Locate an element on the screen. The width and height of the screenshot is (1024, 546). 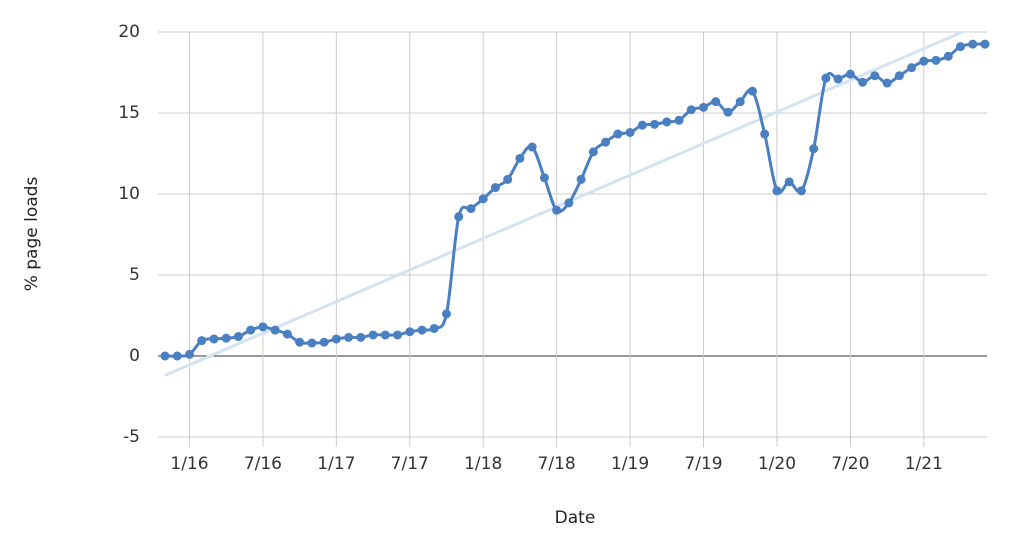
y-axis-title: % page loads is located at coordinates (32, 234).